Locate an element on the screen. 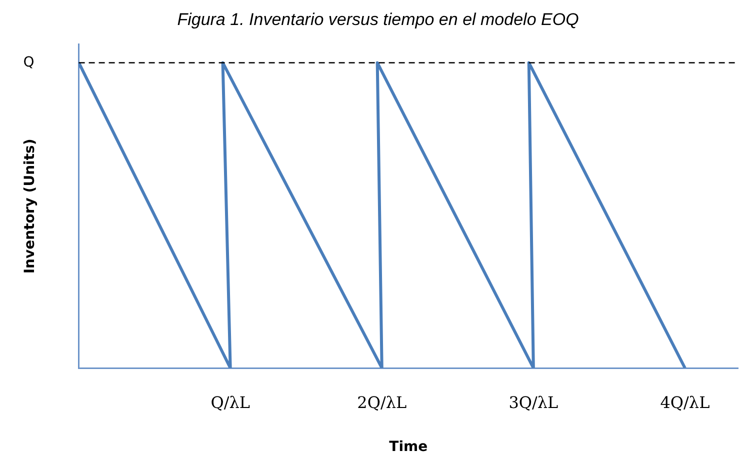 The image size is (750, 468). y-axis-title: Inventory (Units) is located at coordinates (30, 206).